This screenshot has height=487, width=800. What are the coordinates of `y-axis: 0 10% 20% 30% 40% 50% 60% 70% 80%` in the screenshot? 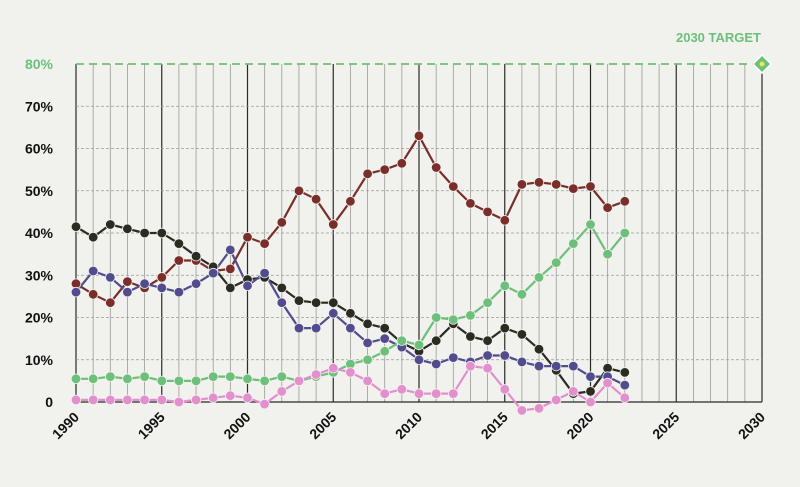 It's located at (39, 233).